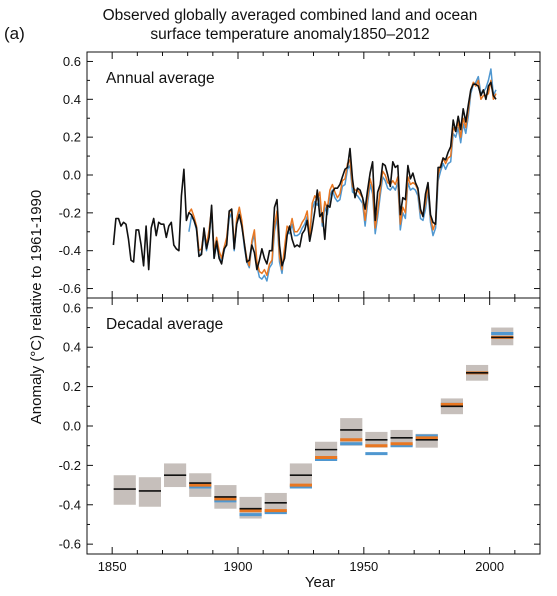 The width and height of the screenshot is (557, 596). I want to click on y-axis-title: Anomaly (°C) relative to 1961-1990, so click(36, 307).